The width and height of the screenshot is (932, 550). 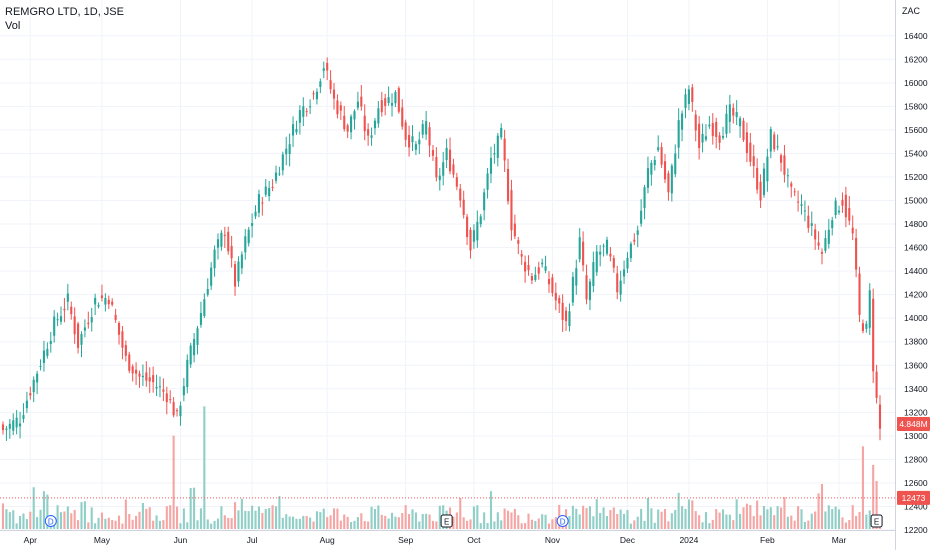 What do you see at coordinates (916, 365) in the screenshot?
I see `y-tick-label: 13600` at bounding box center [916, 365].